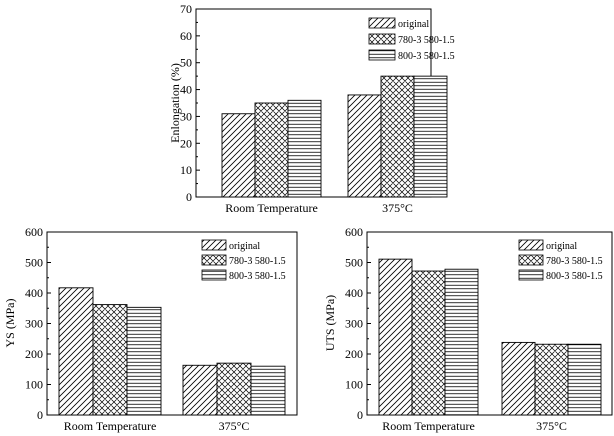  What do you see at coordinates (34, 354) in the screenshot?
I see `ys-y-tick-label: 200` at bounding box center [34, 354].